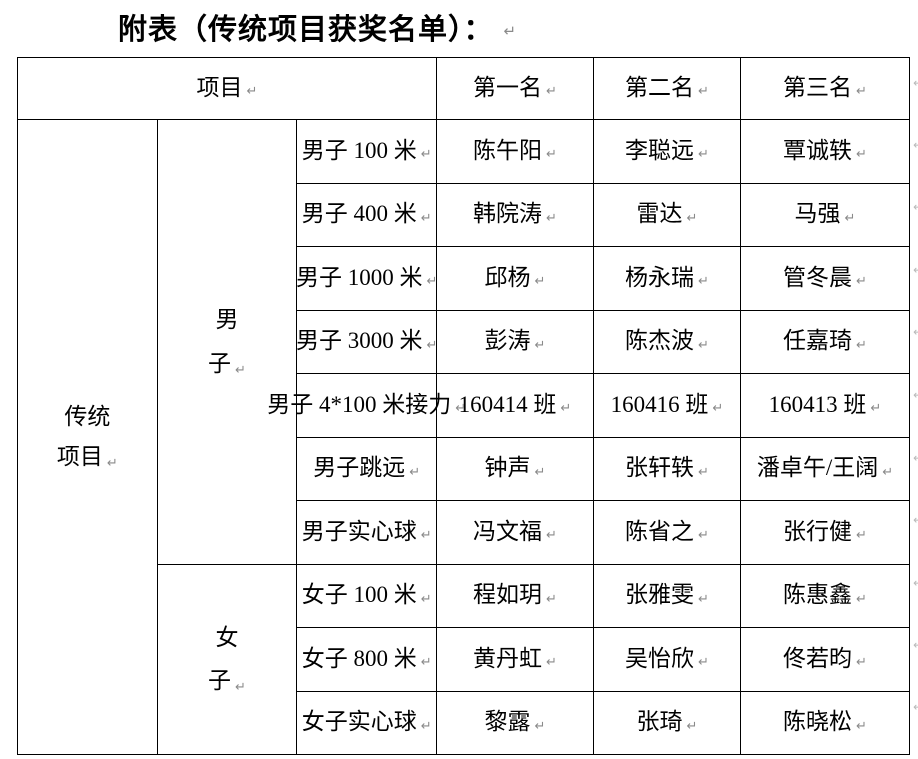 The image size is (918, 759). What do you see at coordinates (660, 595) in the screenshot?
I see `second-place-label: 张雅雯` at bounding box center [660, 595].